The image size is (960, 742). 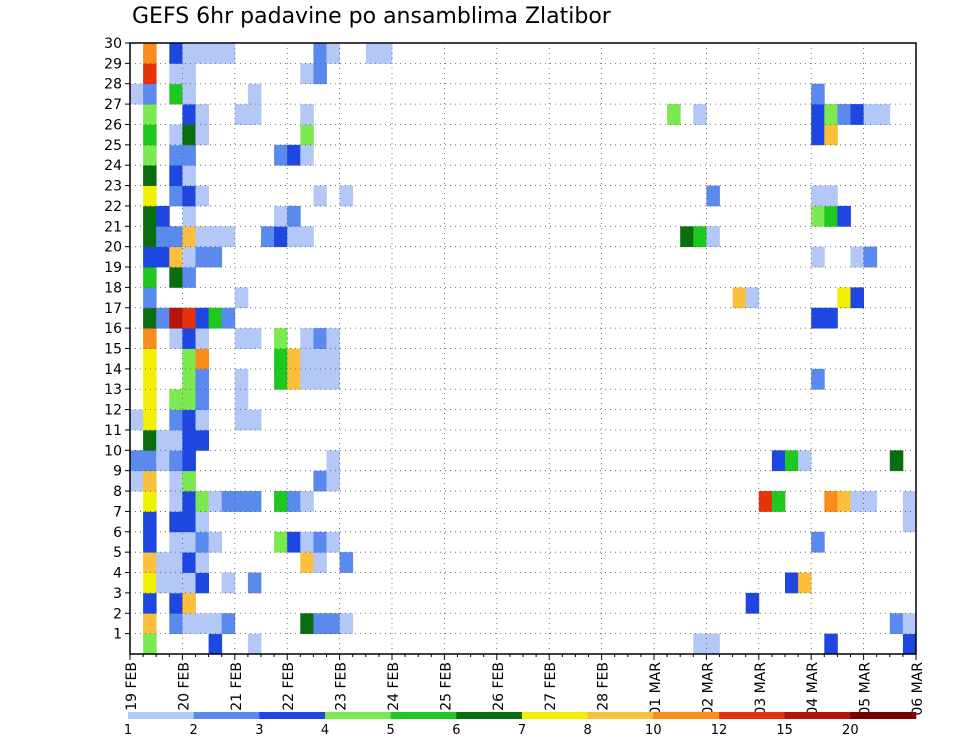 I want to click on y-tick-label: 4, so click(x=117, y=574).